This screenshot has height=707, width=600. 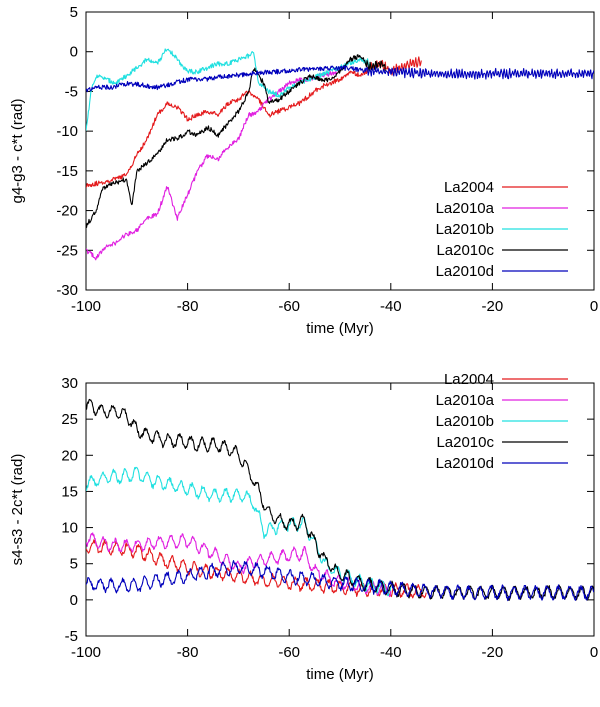 What do you see at coordinates (67, 211) in the screenshot?
I see `y-tick-label: -20` at bounding box center [67, 211].